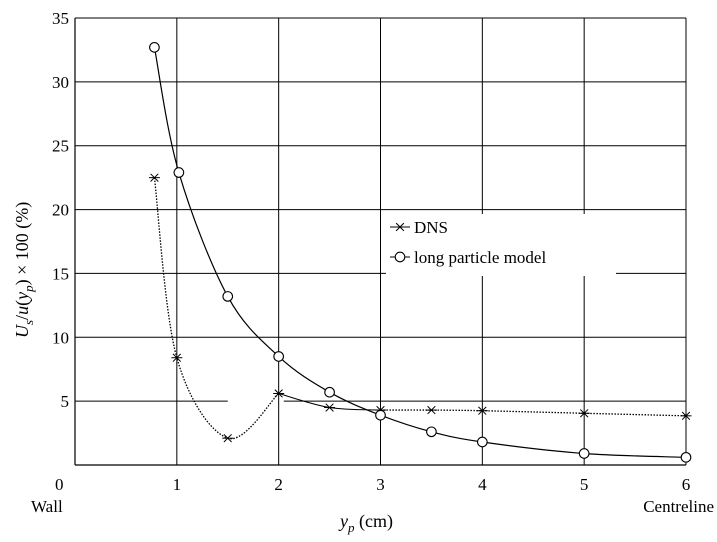  I want to click on x-tick-label-5: 5, so click(584, 484).